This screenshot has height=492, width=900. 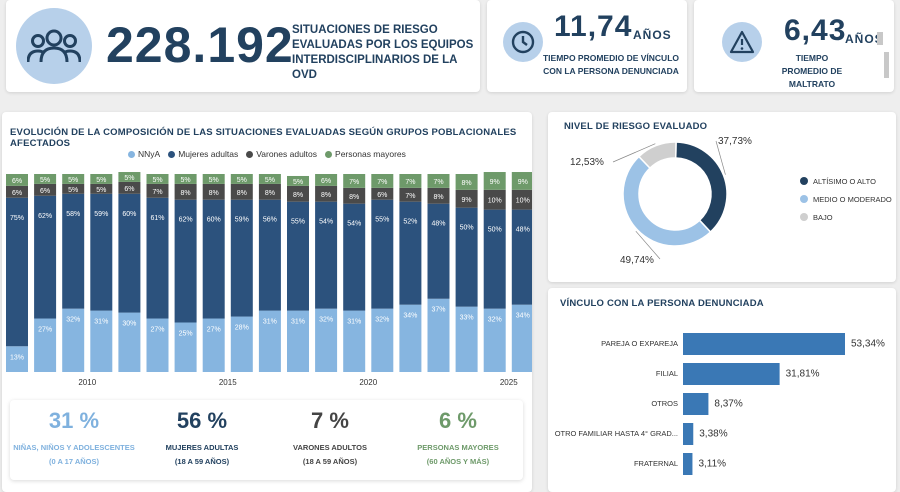 What do you see at coordinates (639, 343) in the screenshot?
I see `category-label: PAREJA O EXPAREJA` at bounding box center [639, 343].